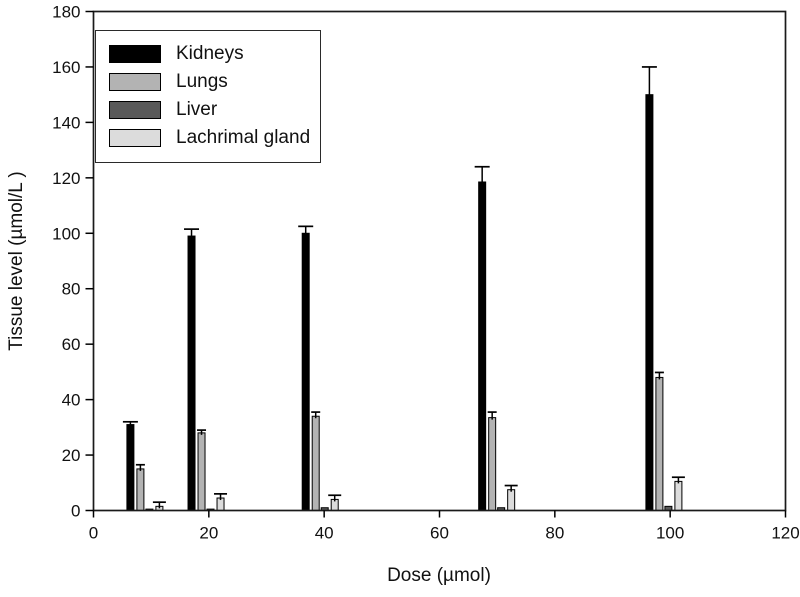 This screenshot has height=597, width=800. What do you see at coordinates (785, 533) in the screenshot?
I see `x-tick-label: 120` at bounding box center [785, 533].